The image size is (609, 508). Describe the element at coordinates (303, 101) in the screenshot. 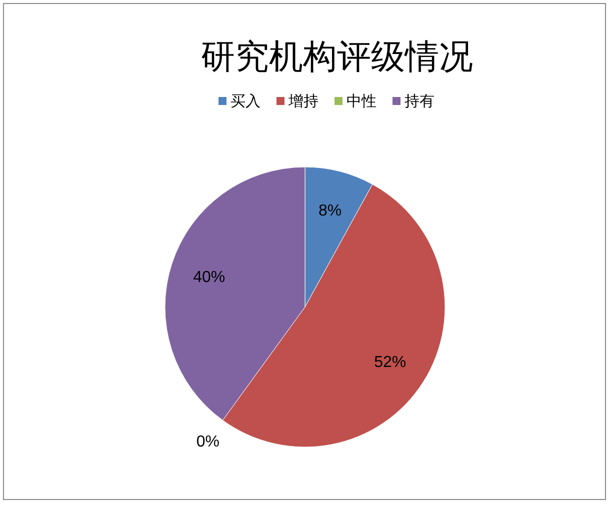

I see `legend-label: 增持` at that location.